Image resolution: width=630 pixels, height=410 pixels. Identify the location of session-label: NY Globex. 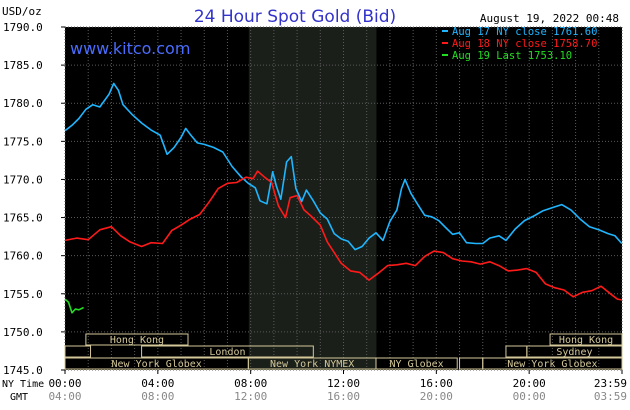
(417, 364).